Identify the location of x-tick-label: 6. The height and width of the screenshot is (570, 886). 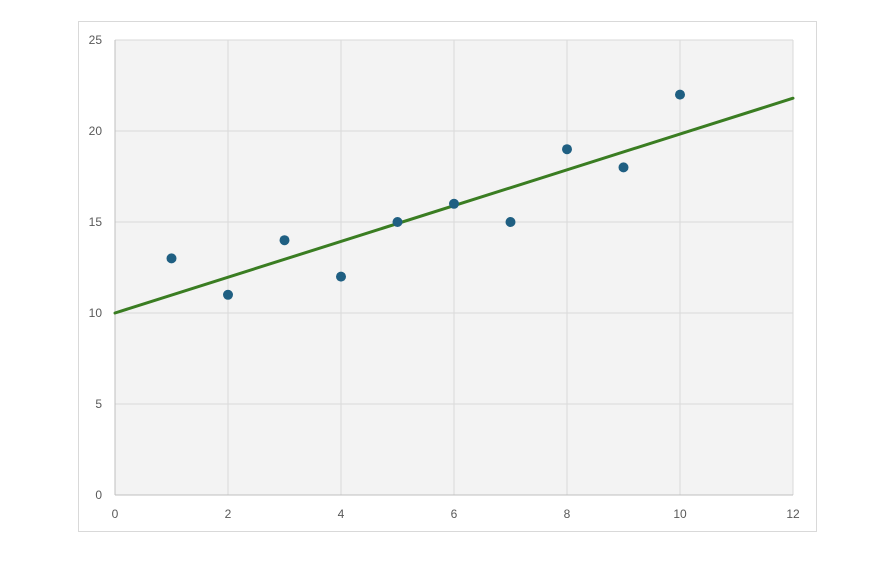
(454, 514).